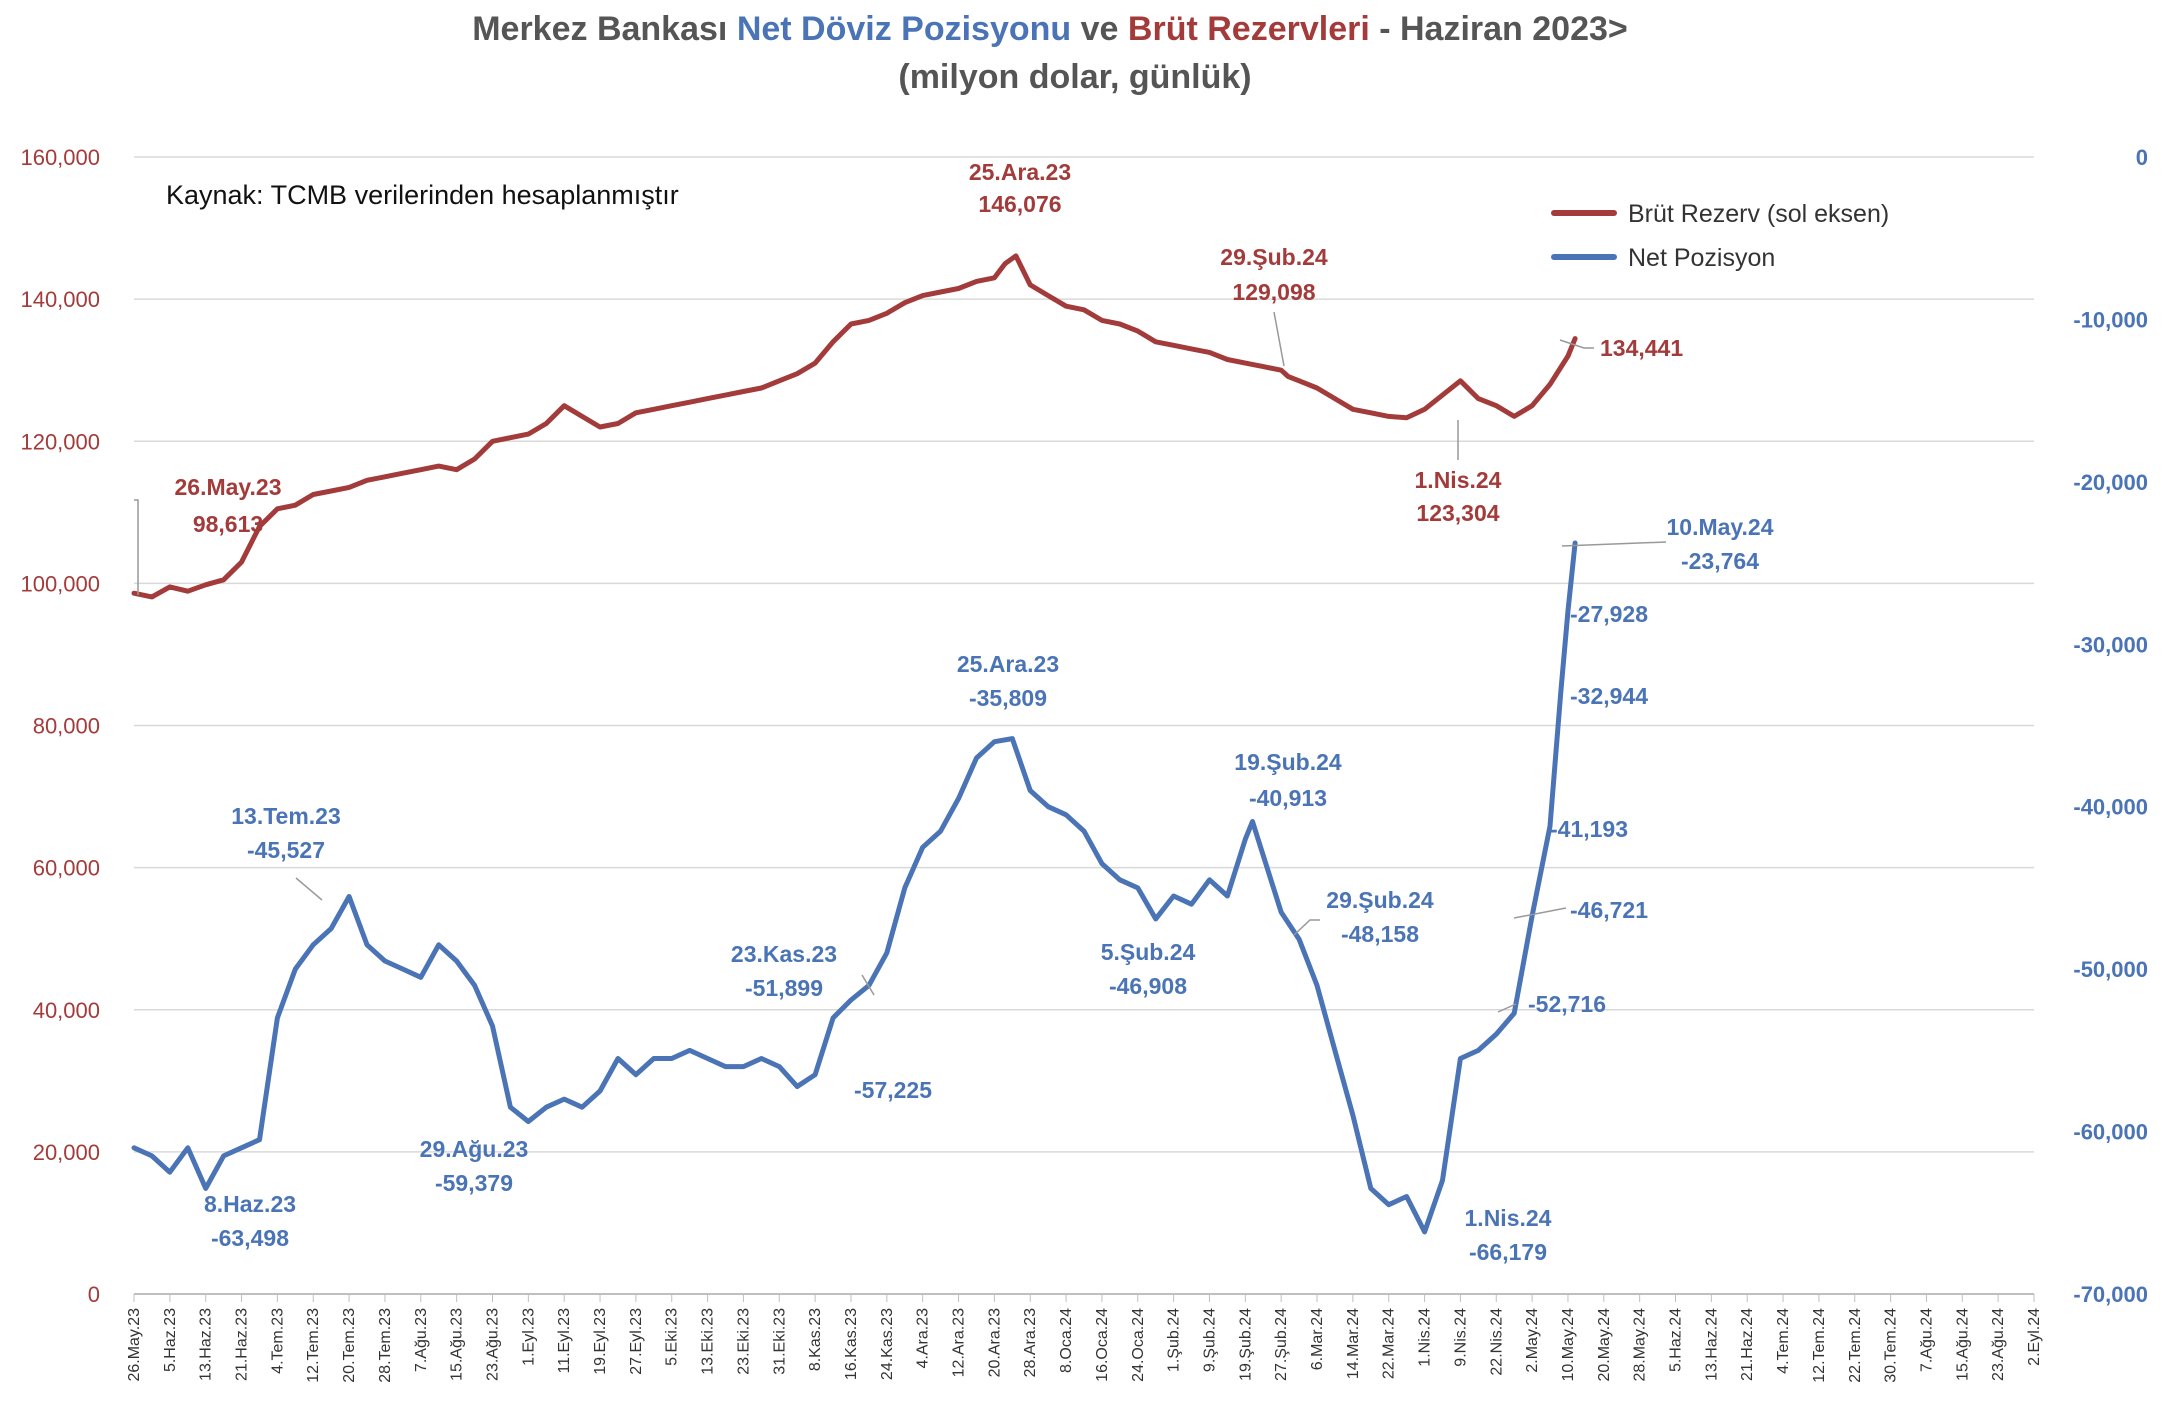  Describe the element at coordinates (784, 954) in the screenshot. I see `annotation-n4-date: 23.Kas.23` at that location.